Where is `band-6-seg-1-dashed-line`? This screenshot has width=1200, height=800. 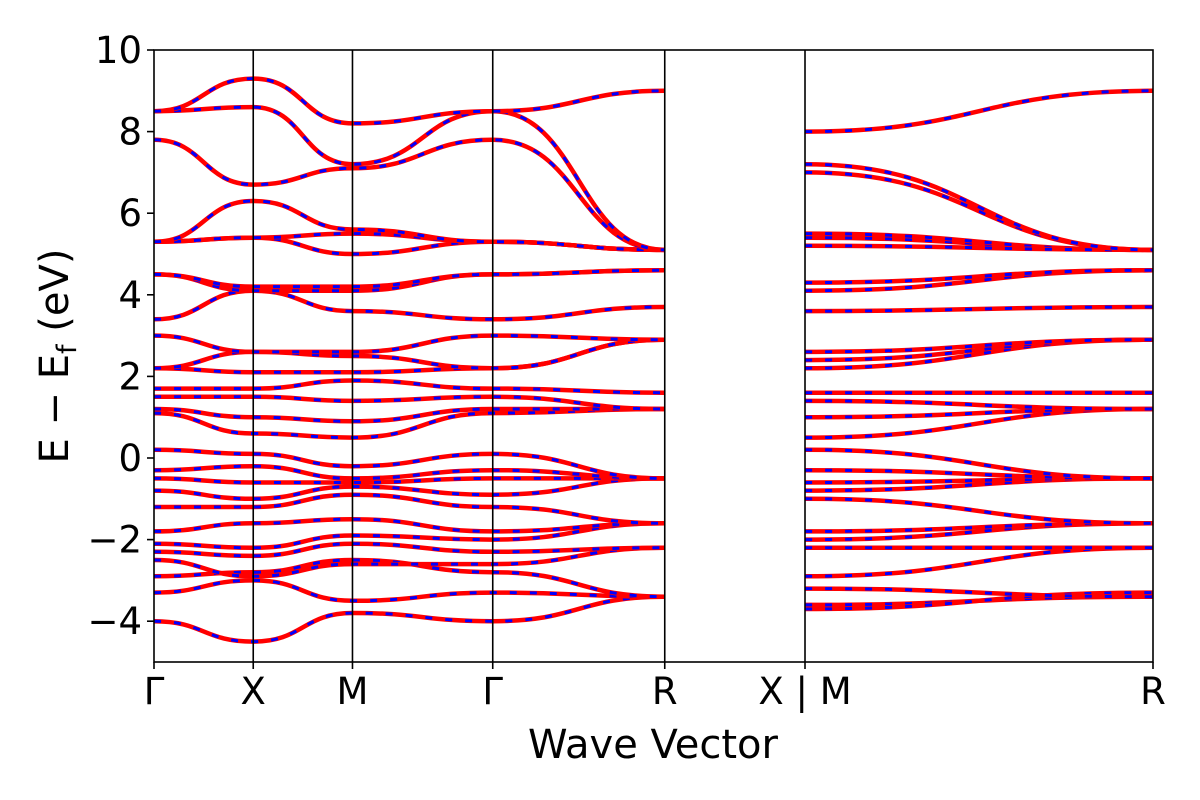
band-6-seg-1-dashed-line is located at coordinates (978, 527).